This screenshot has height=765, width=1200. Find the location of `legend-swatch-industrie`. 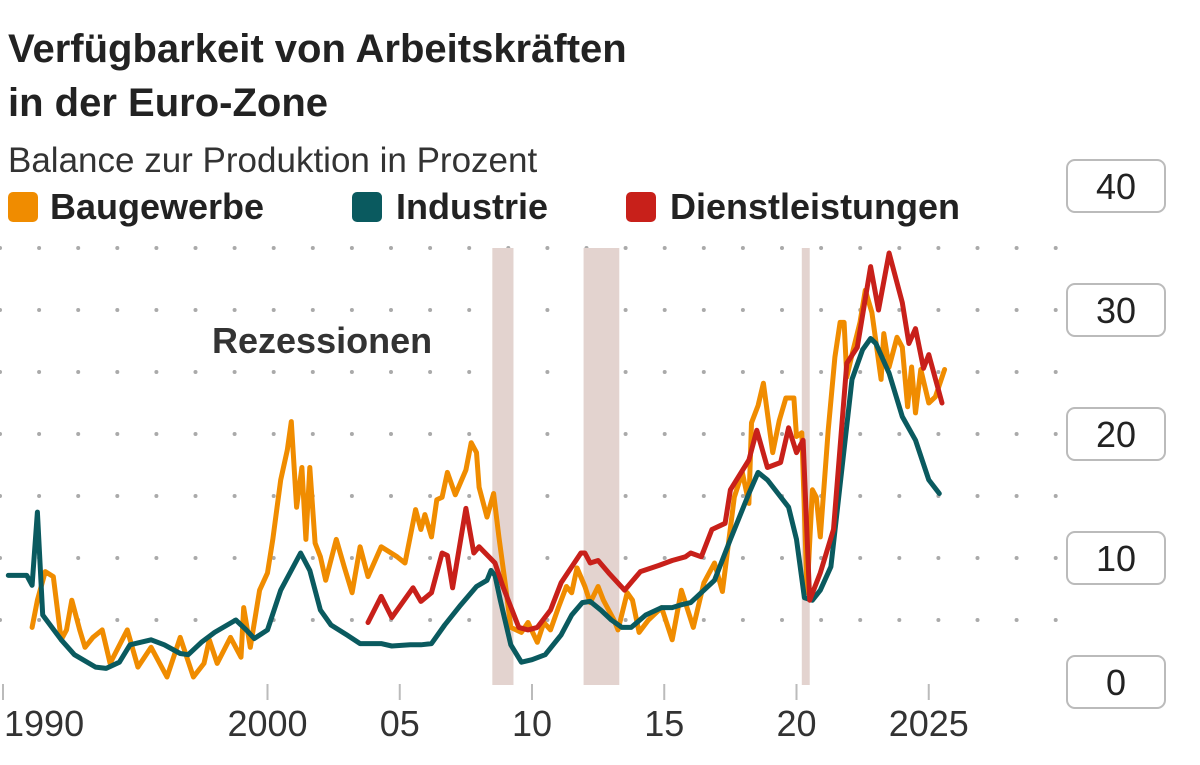

legend-swatch-industrie is located at coordinates (367, 207).